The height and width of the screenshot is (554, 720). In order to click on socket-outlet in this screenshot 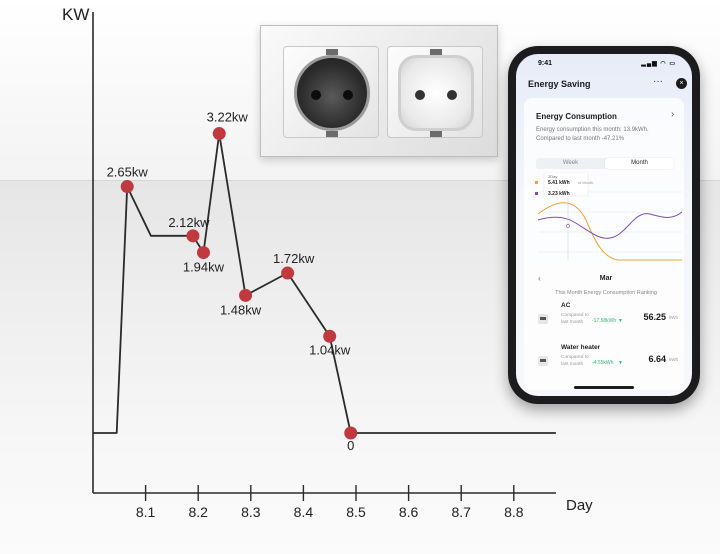, I will do `click(331, 92)`.